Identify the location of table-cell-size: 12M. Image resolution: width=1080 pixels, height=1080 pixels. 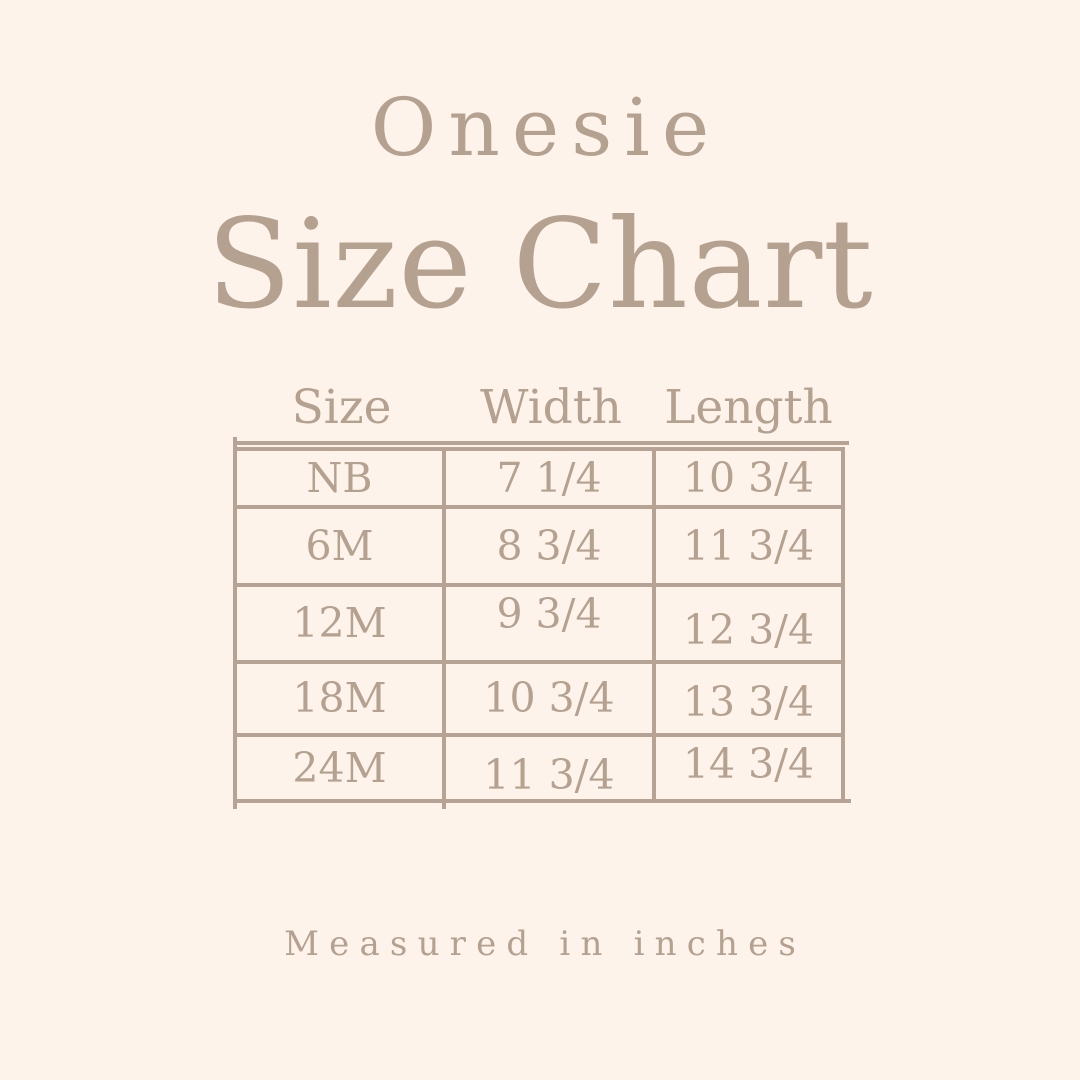
(341, 625).